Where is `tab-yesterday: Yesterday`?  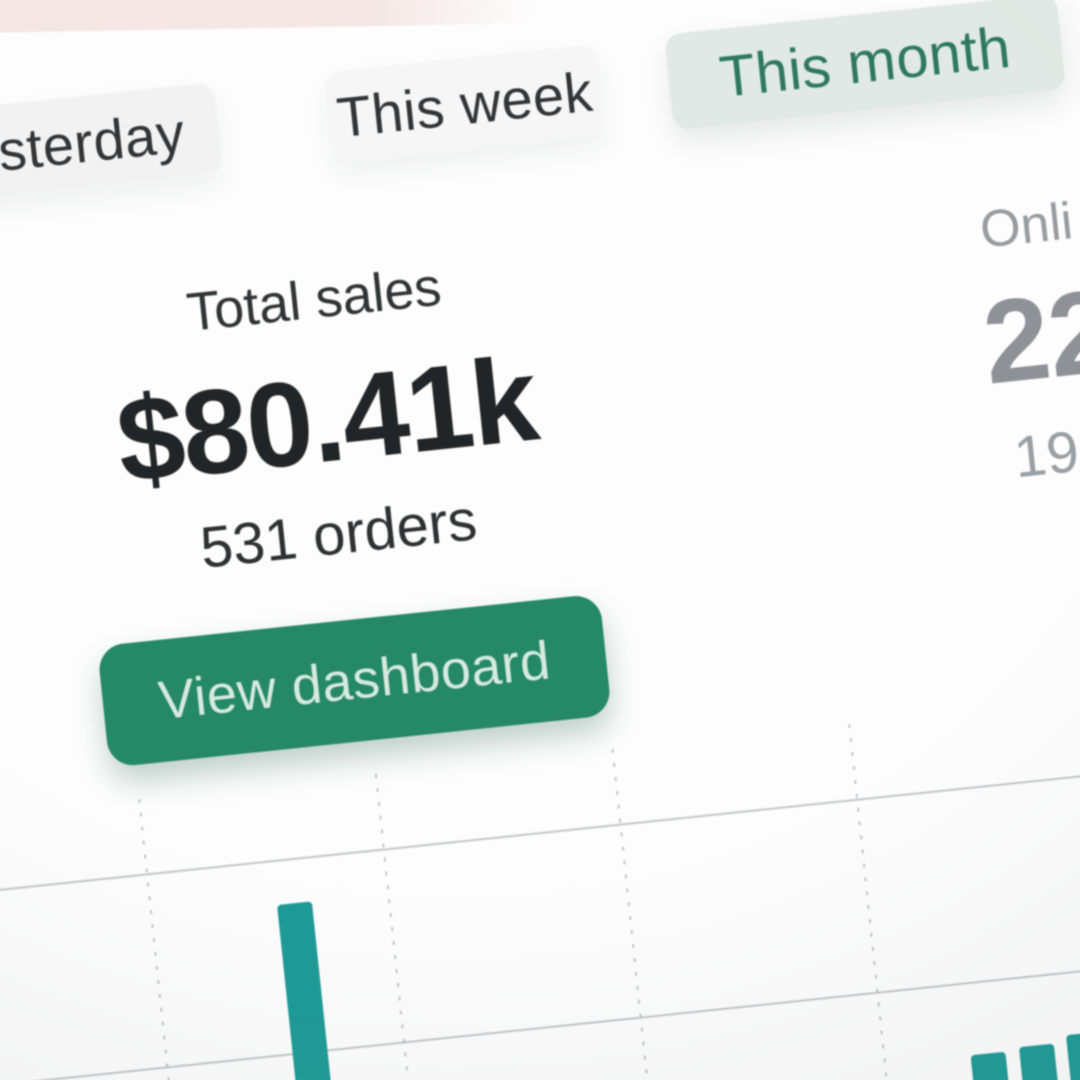 tab-yesterday: Yesterday is located at coordinates (112, 145).